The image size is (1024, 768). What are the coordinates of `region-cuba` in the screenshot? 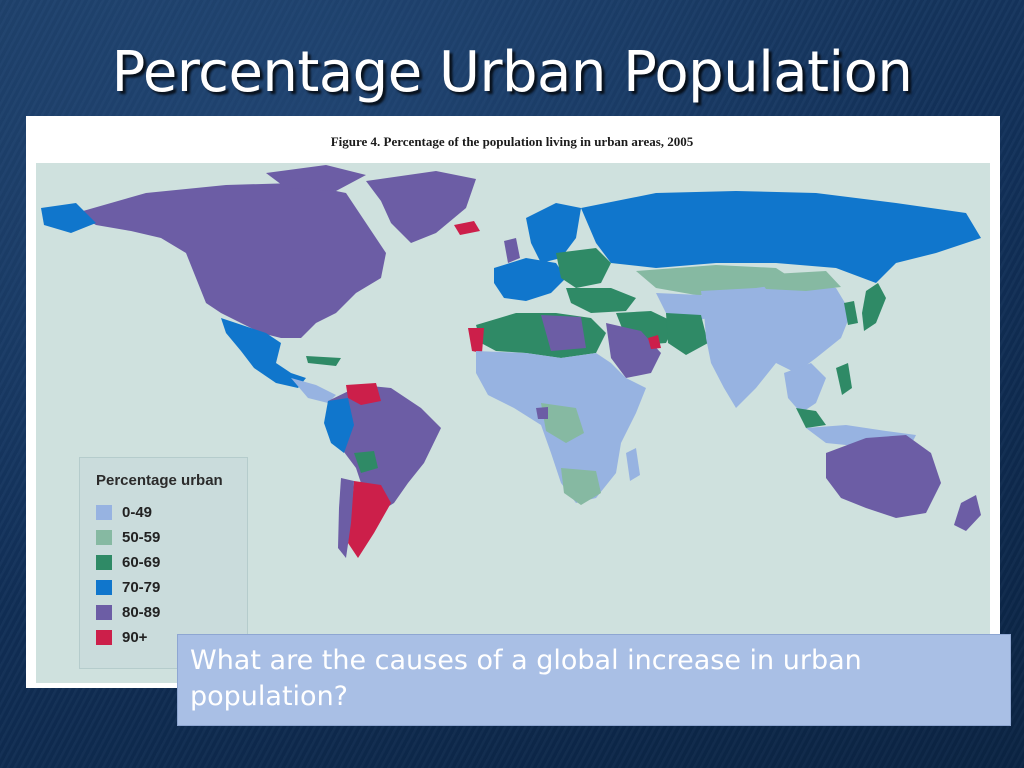 It's located at (323, 361).